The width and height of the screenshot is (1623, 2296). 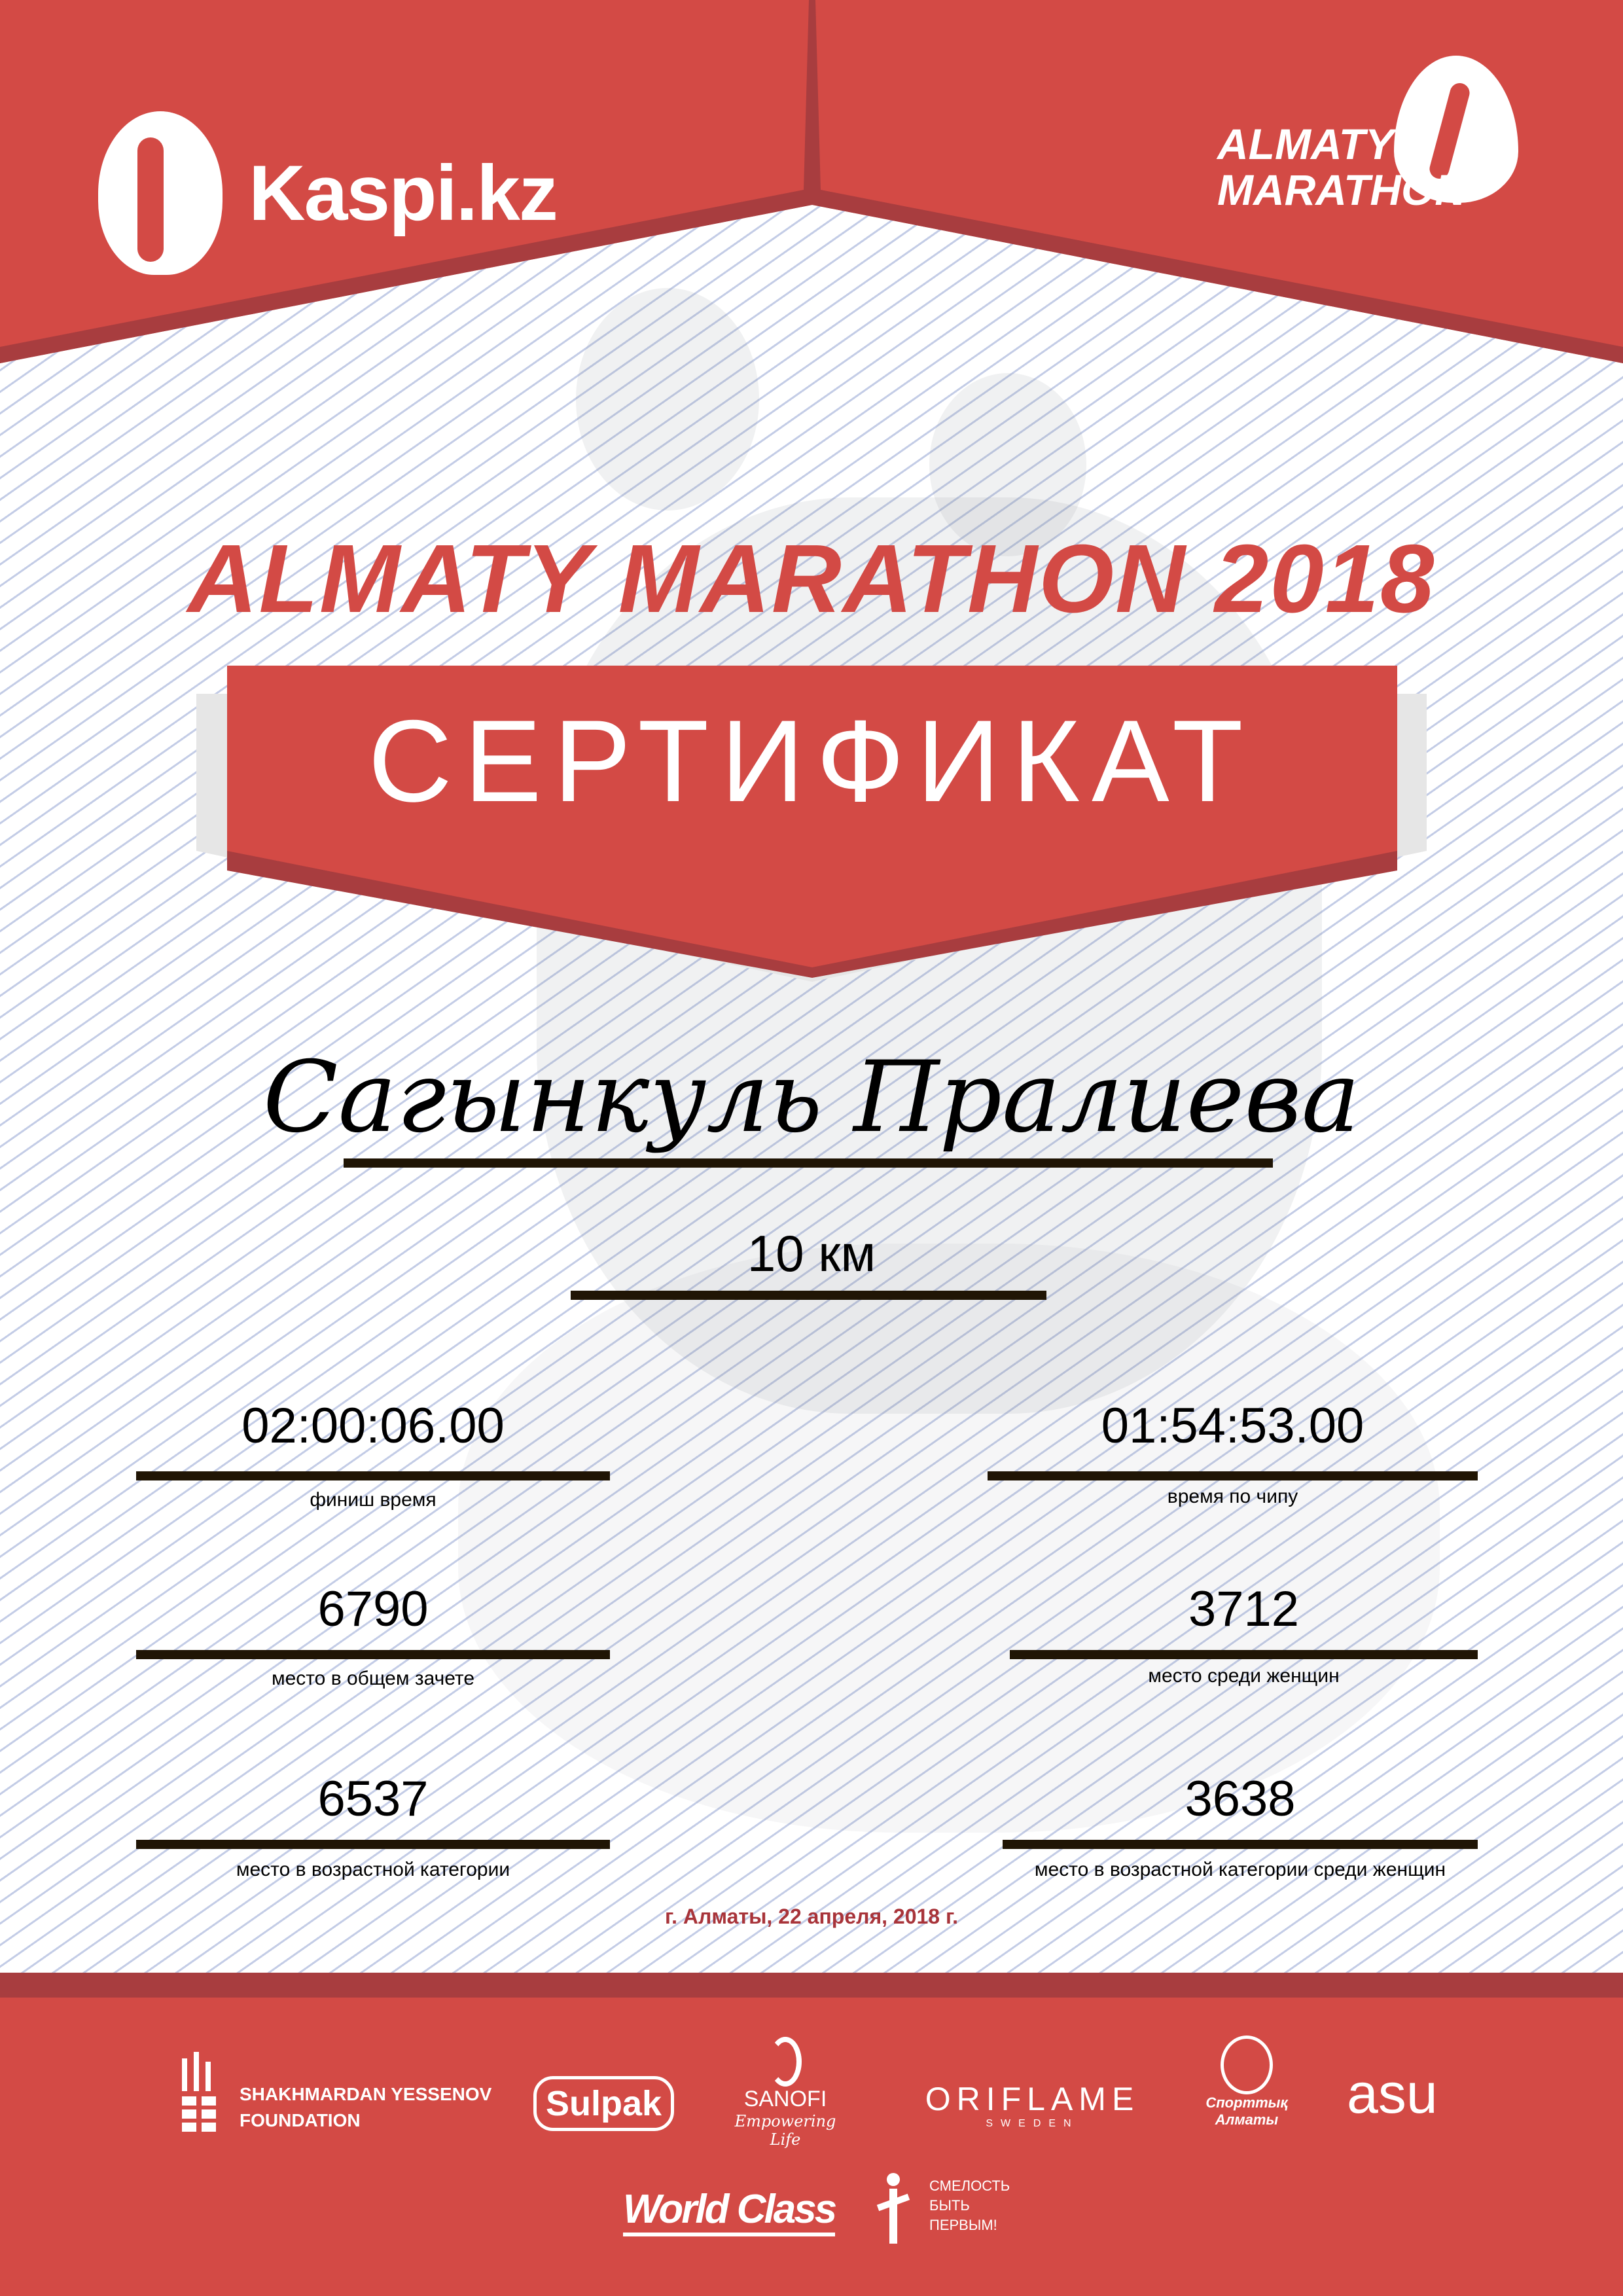 What do you see at coordinates (1247, 2065) in the screenshot?
I see `sport-almaty-emblem-icon` at bounding box center [1247, 2065].